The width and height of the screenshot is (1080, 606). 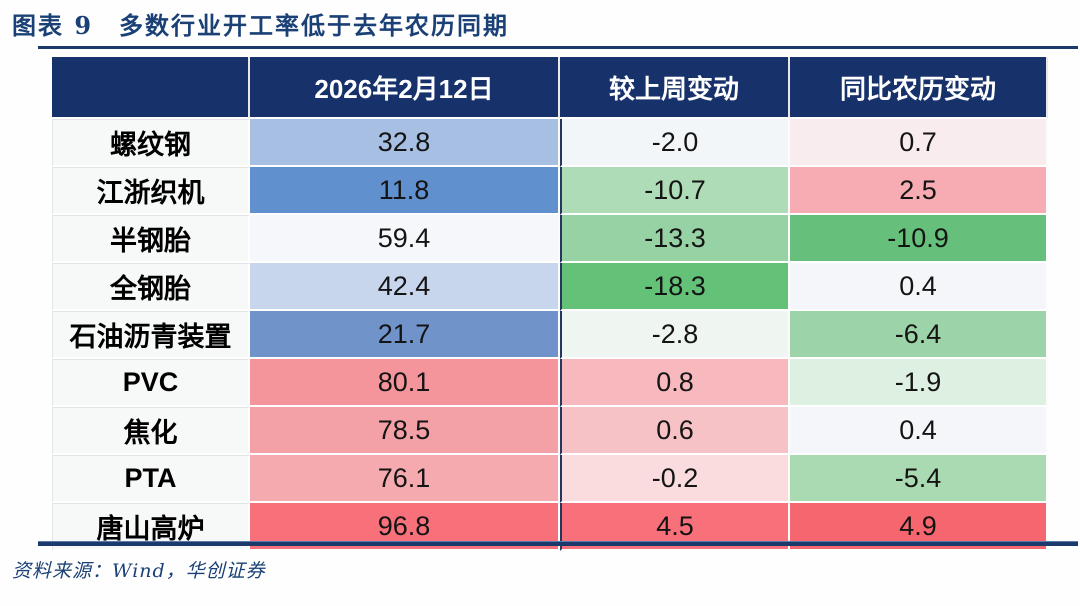 What do you see at coordinates (261, 25) in the screenshot?
I see `figure-title: 图表 9 多数行业开工率低于去年农历同期` at bounding box center [261, 25].